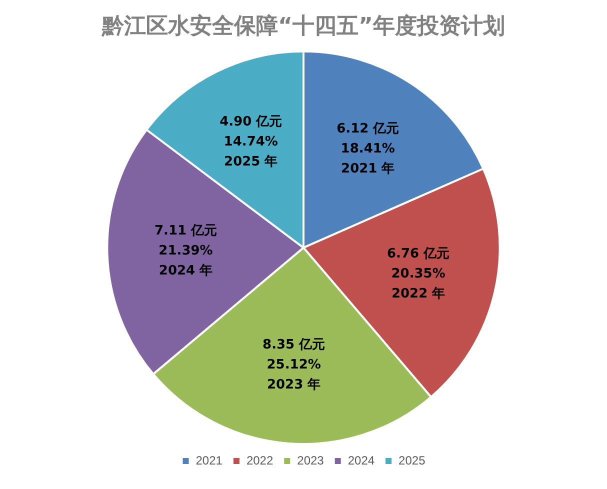  I want to click on data-label: 6.76 亿元 20.35% 2022 年, so click(418, 274).